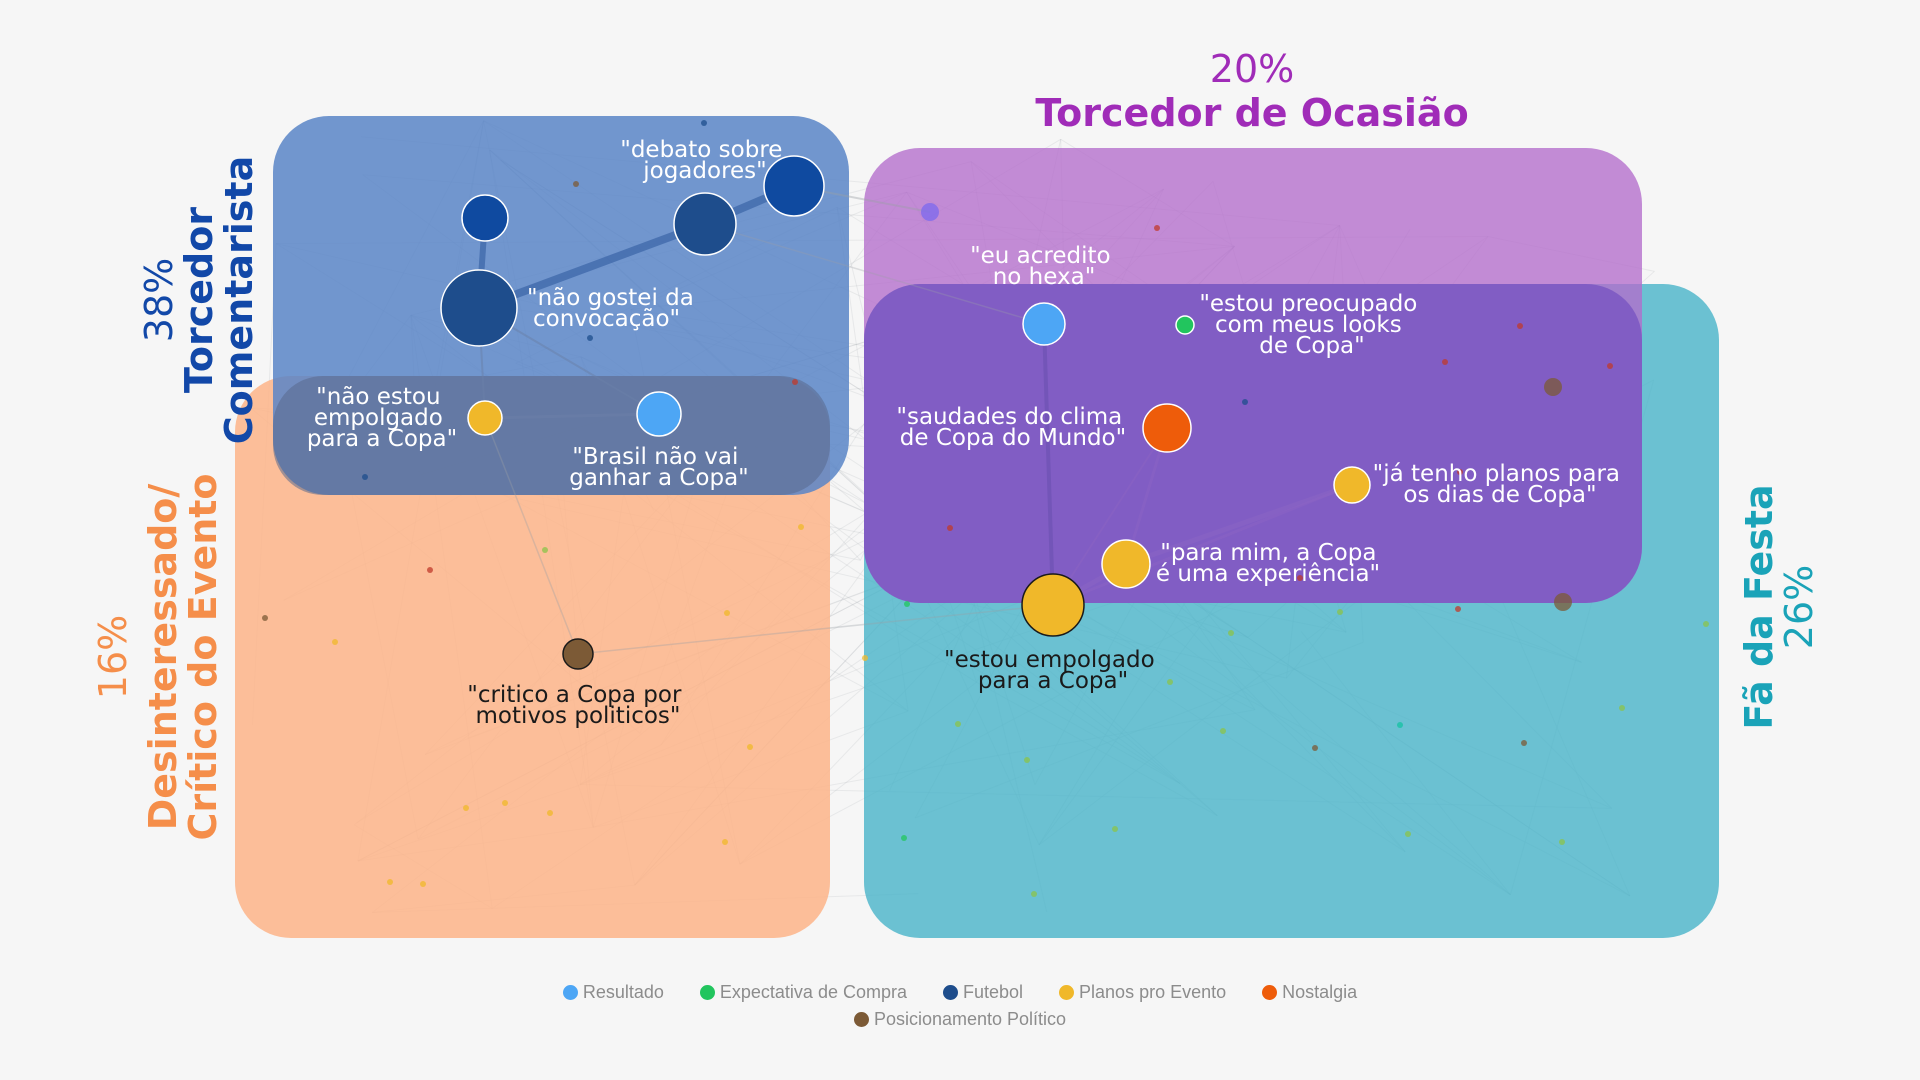 The height and width of the screenshot is (1080, 1920). I want to click on legend-item-futebol: Futebol, so click(983, 992).